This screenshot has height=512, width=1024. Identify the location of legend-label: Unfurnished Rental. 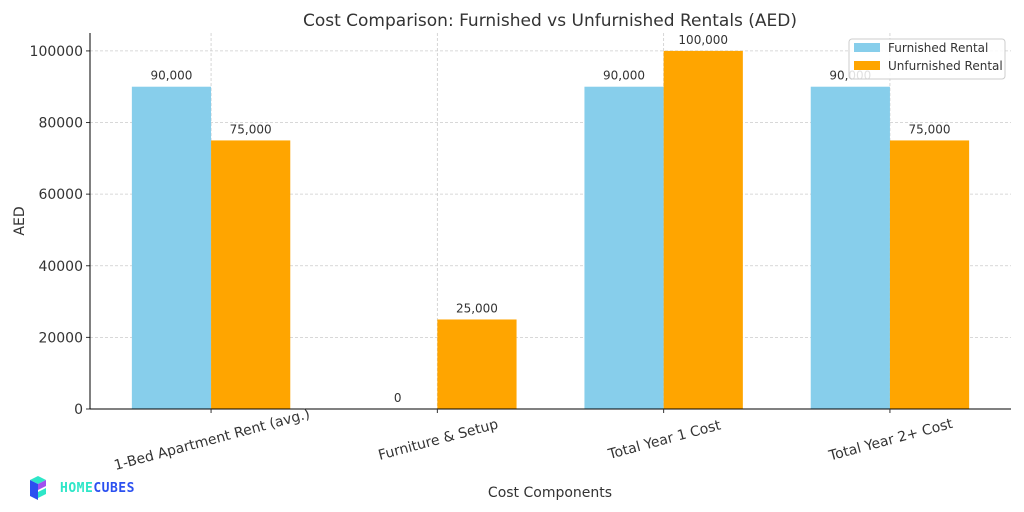
(945, 66).